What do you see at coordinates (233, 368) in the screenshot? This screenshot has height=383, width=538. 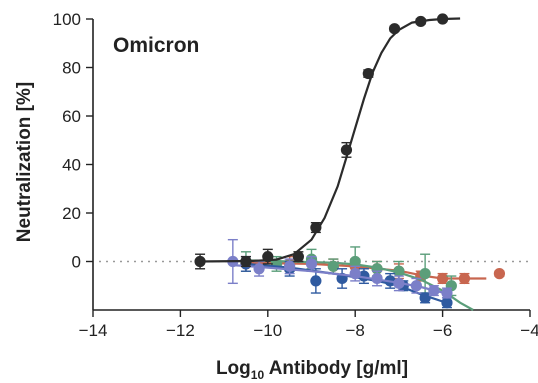 I see `x-axis-label-main: Log` at bounding box center [233, 368].